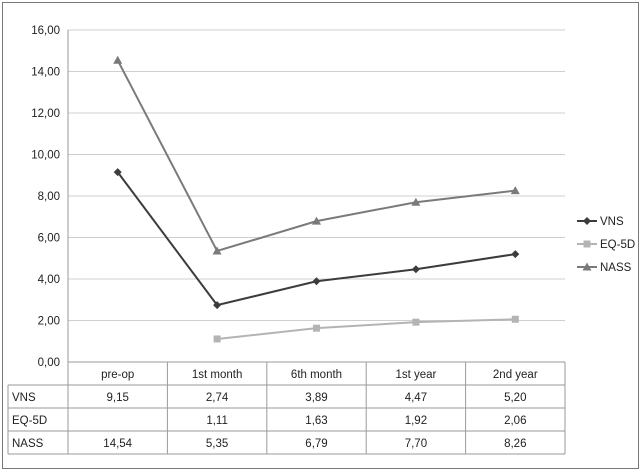  Describe the element at coordinates (45, 114) in the screenshot. I see `y-tick-label: 12,00` at that location.